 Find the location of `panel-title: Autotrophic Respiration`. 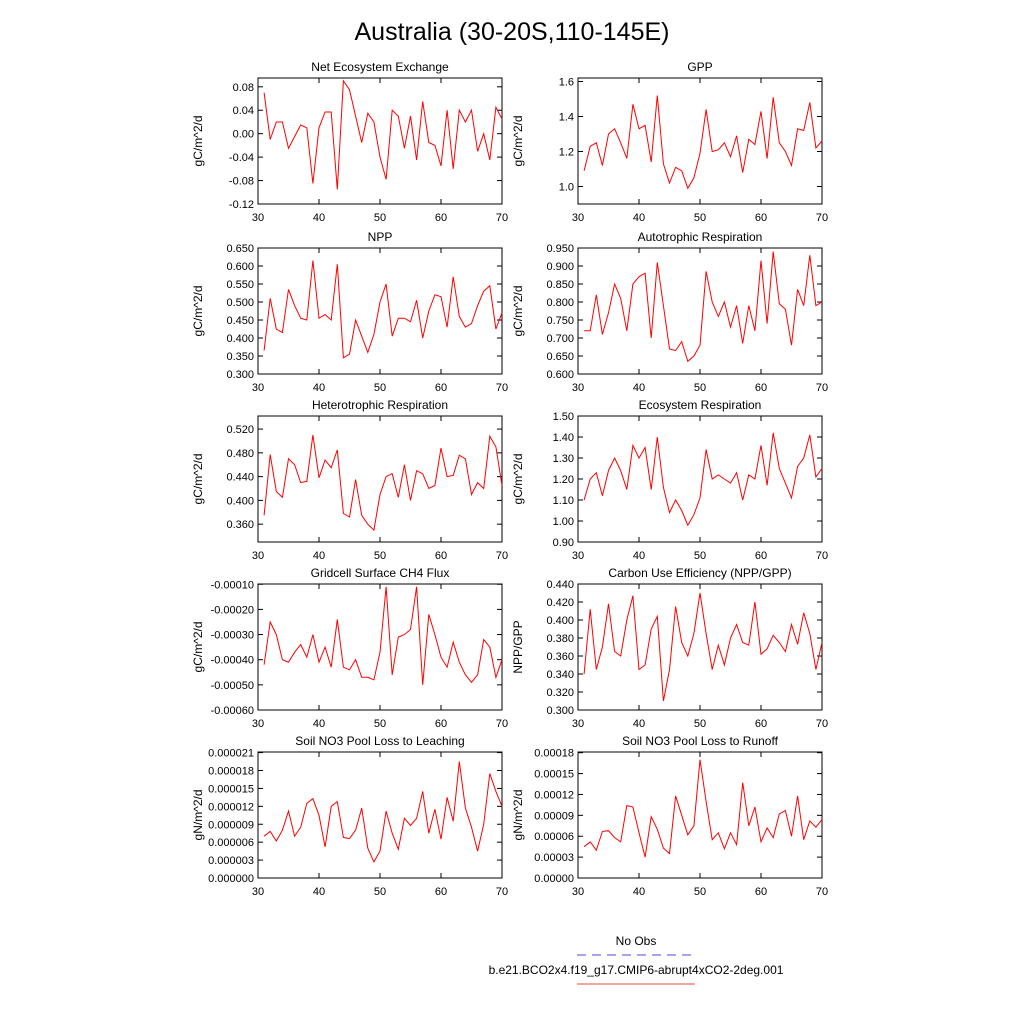

panel-title: Autotrophic Respiration is located at coordinates (700, 237).